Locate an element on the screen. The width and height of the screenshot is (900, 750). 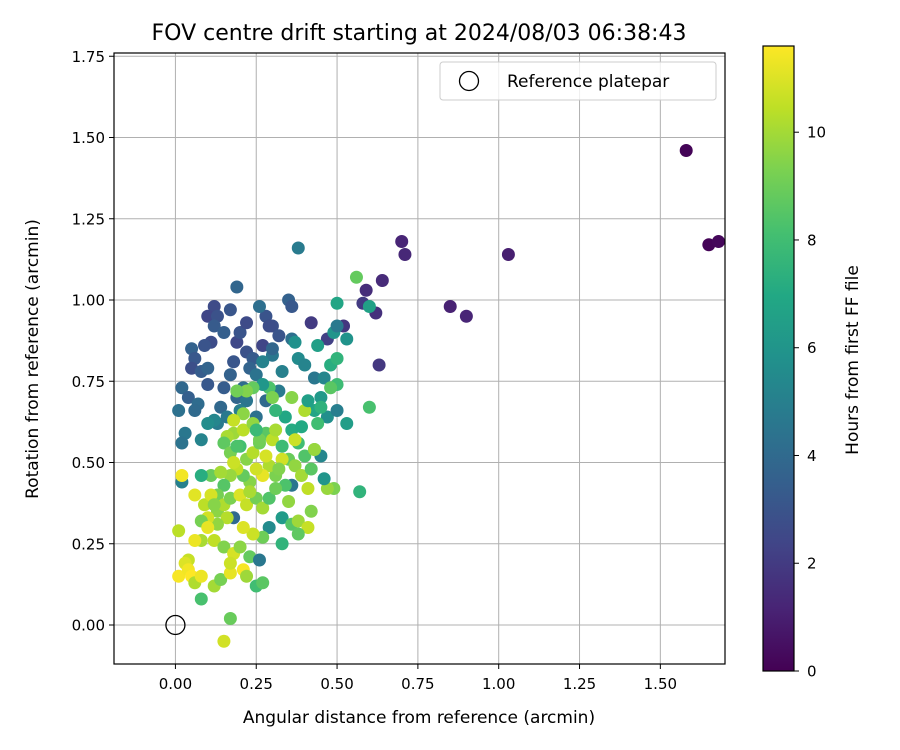
colorbar-tick-label: 6 is located at coordinates (812, 348).